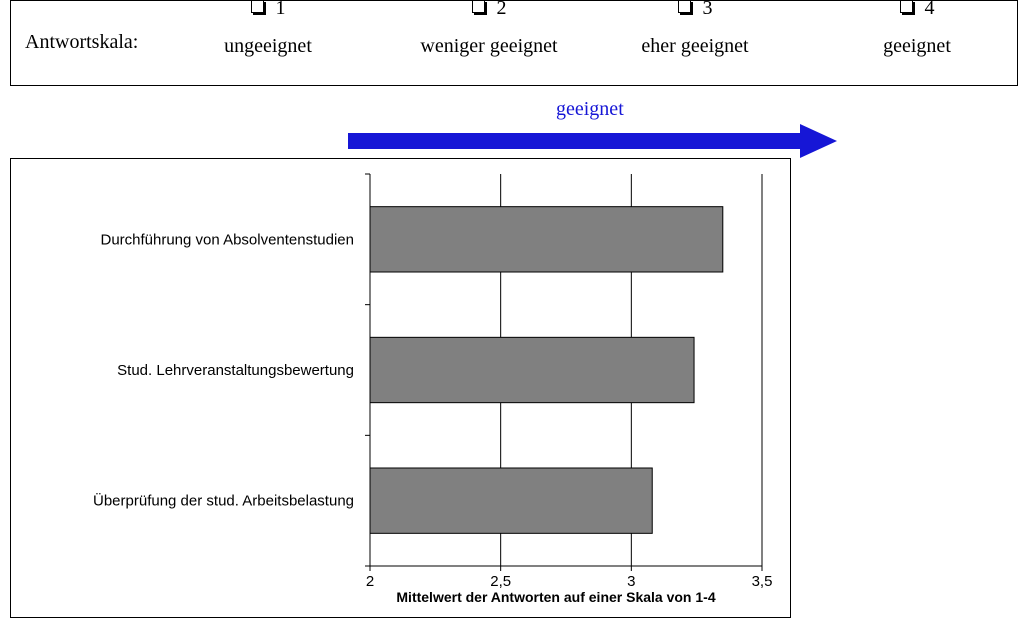  Describe the element at coordinates (917, 29) in the screenshot. I see `scale-option-4: 4 geeignet` at that location.